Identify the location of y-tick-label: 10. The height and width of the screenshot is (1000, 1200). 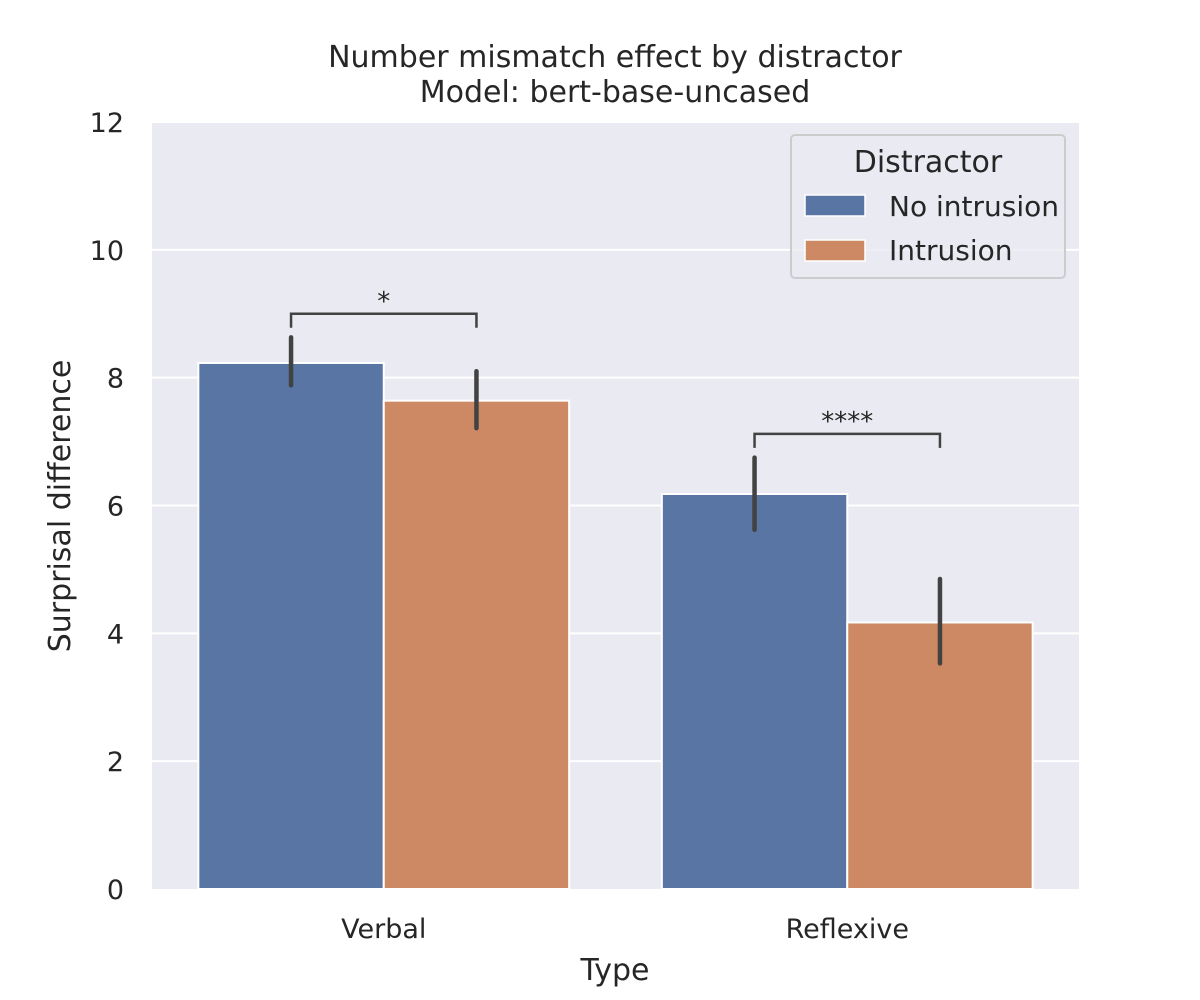
(107, 251).